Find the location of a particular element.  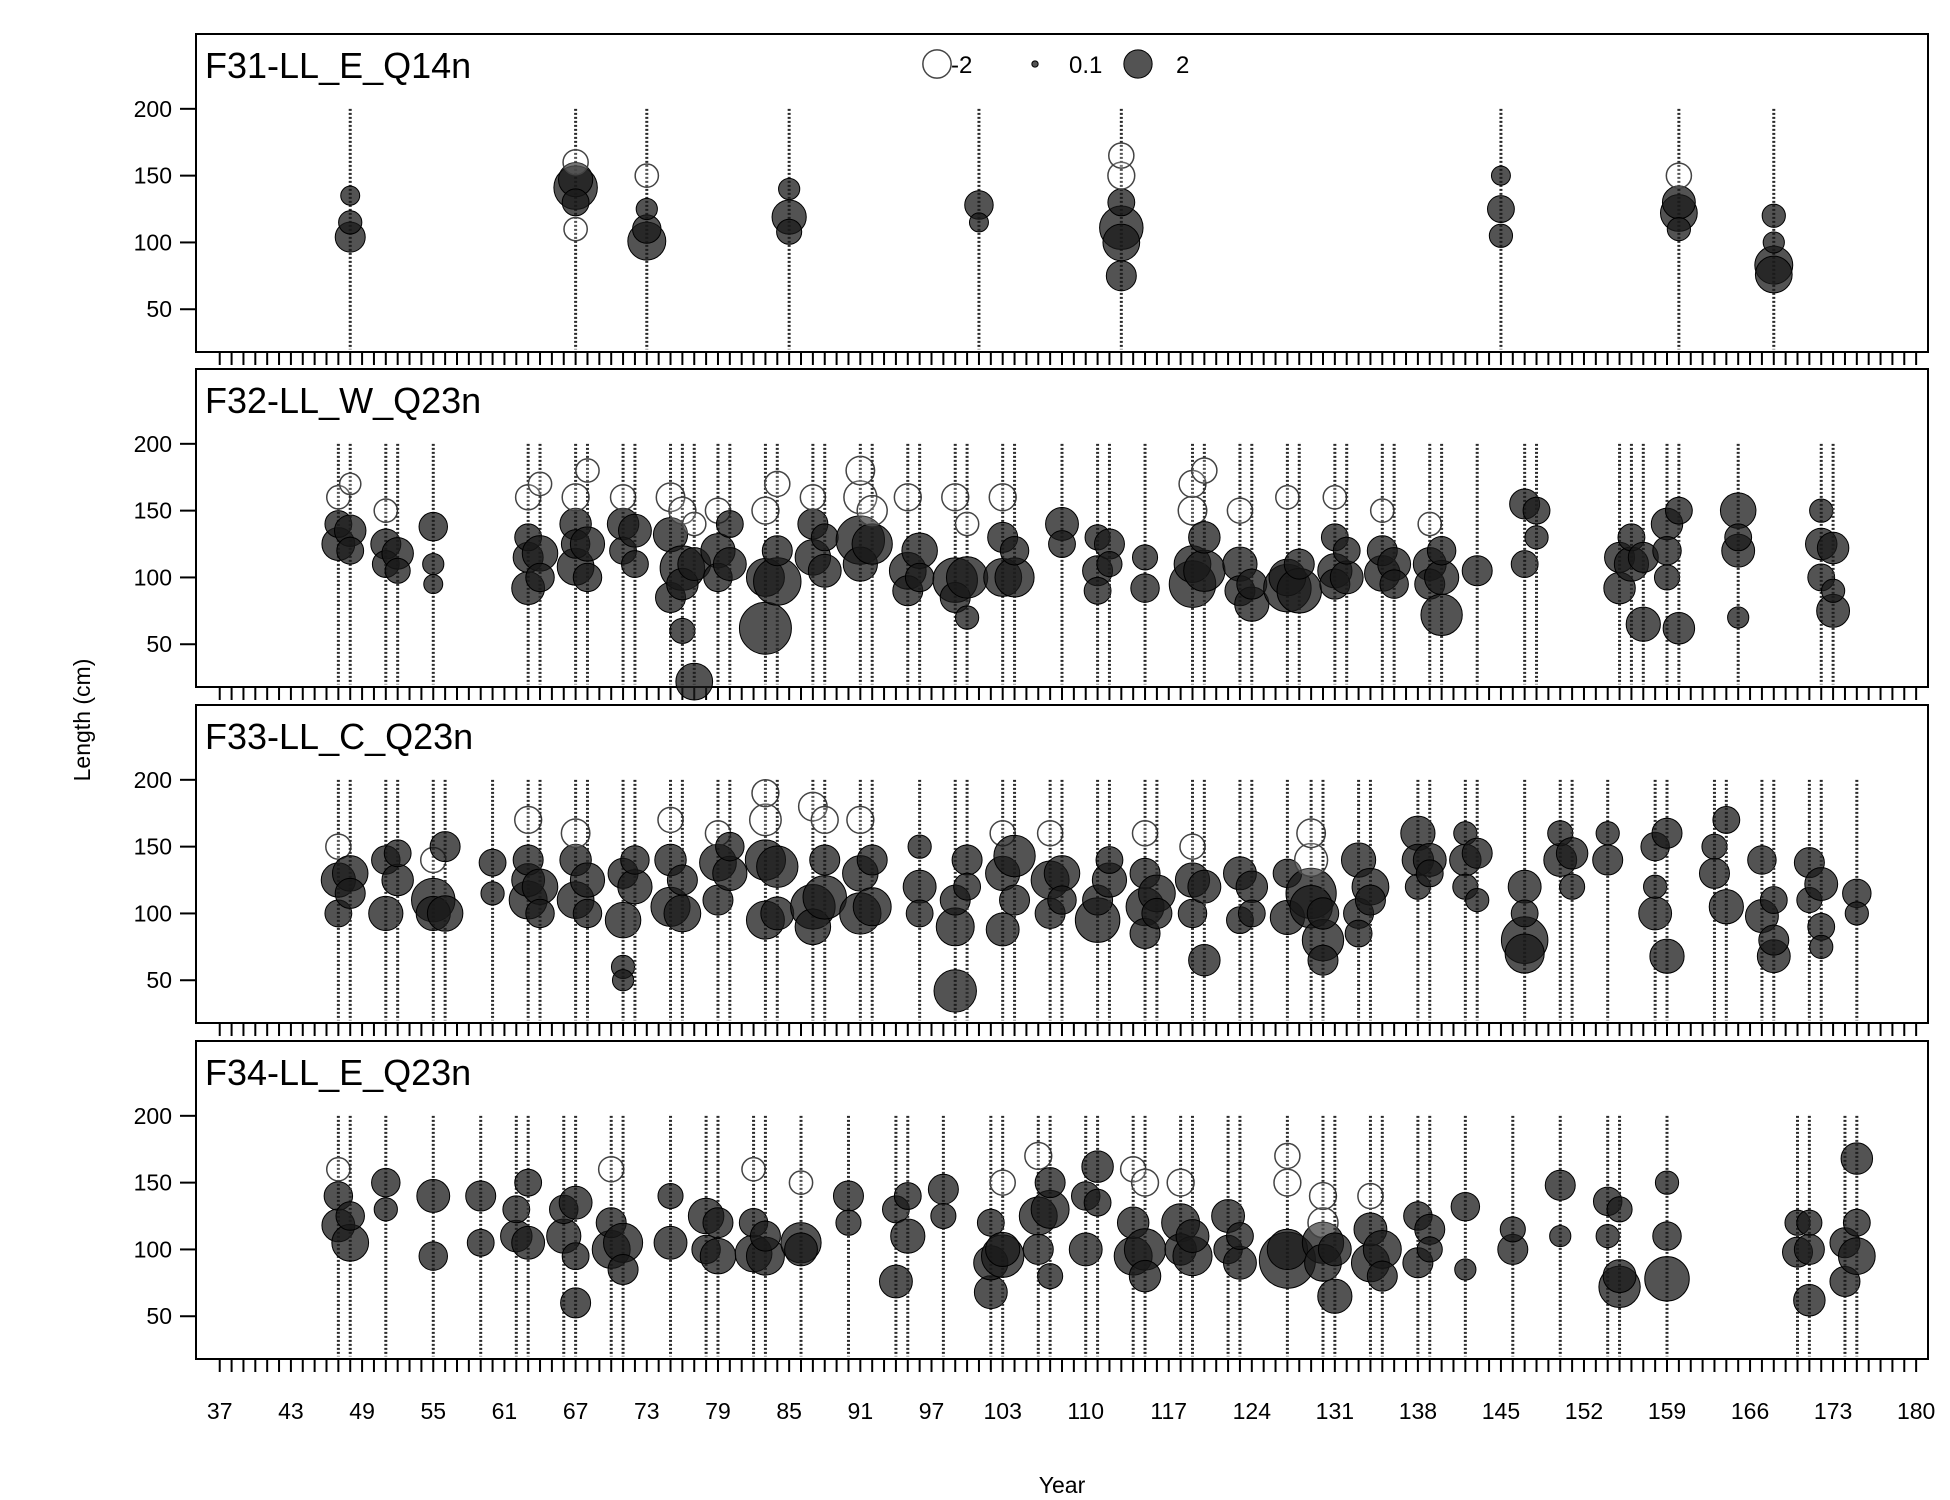

x-tick-label: 67 is located at coordinates (576, 1411).